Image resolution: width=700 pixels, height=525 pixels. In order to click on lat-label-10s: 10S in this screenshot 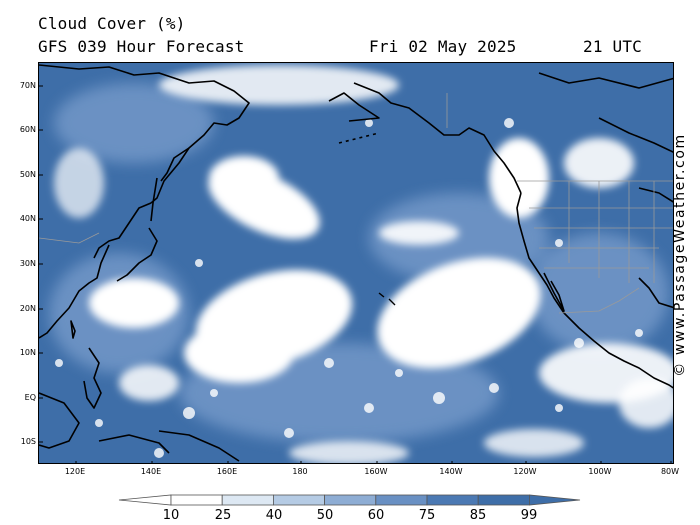, I will do `click(28, 441)`.